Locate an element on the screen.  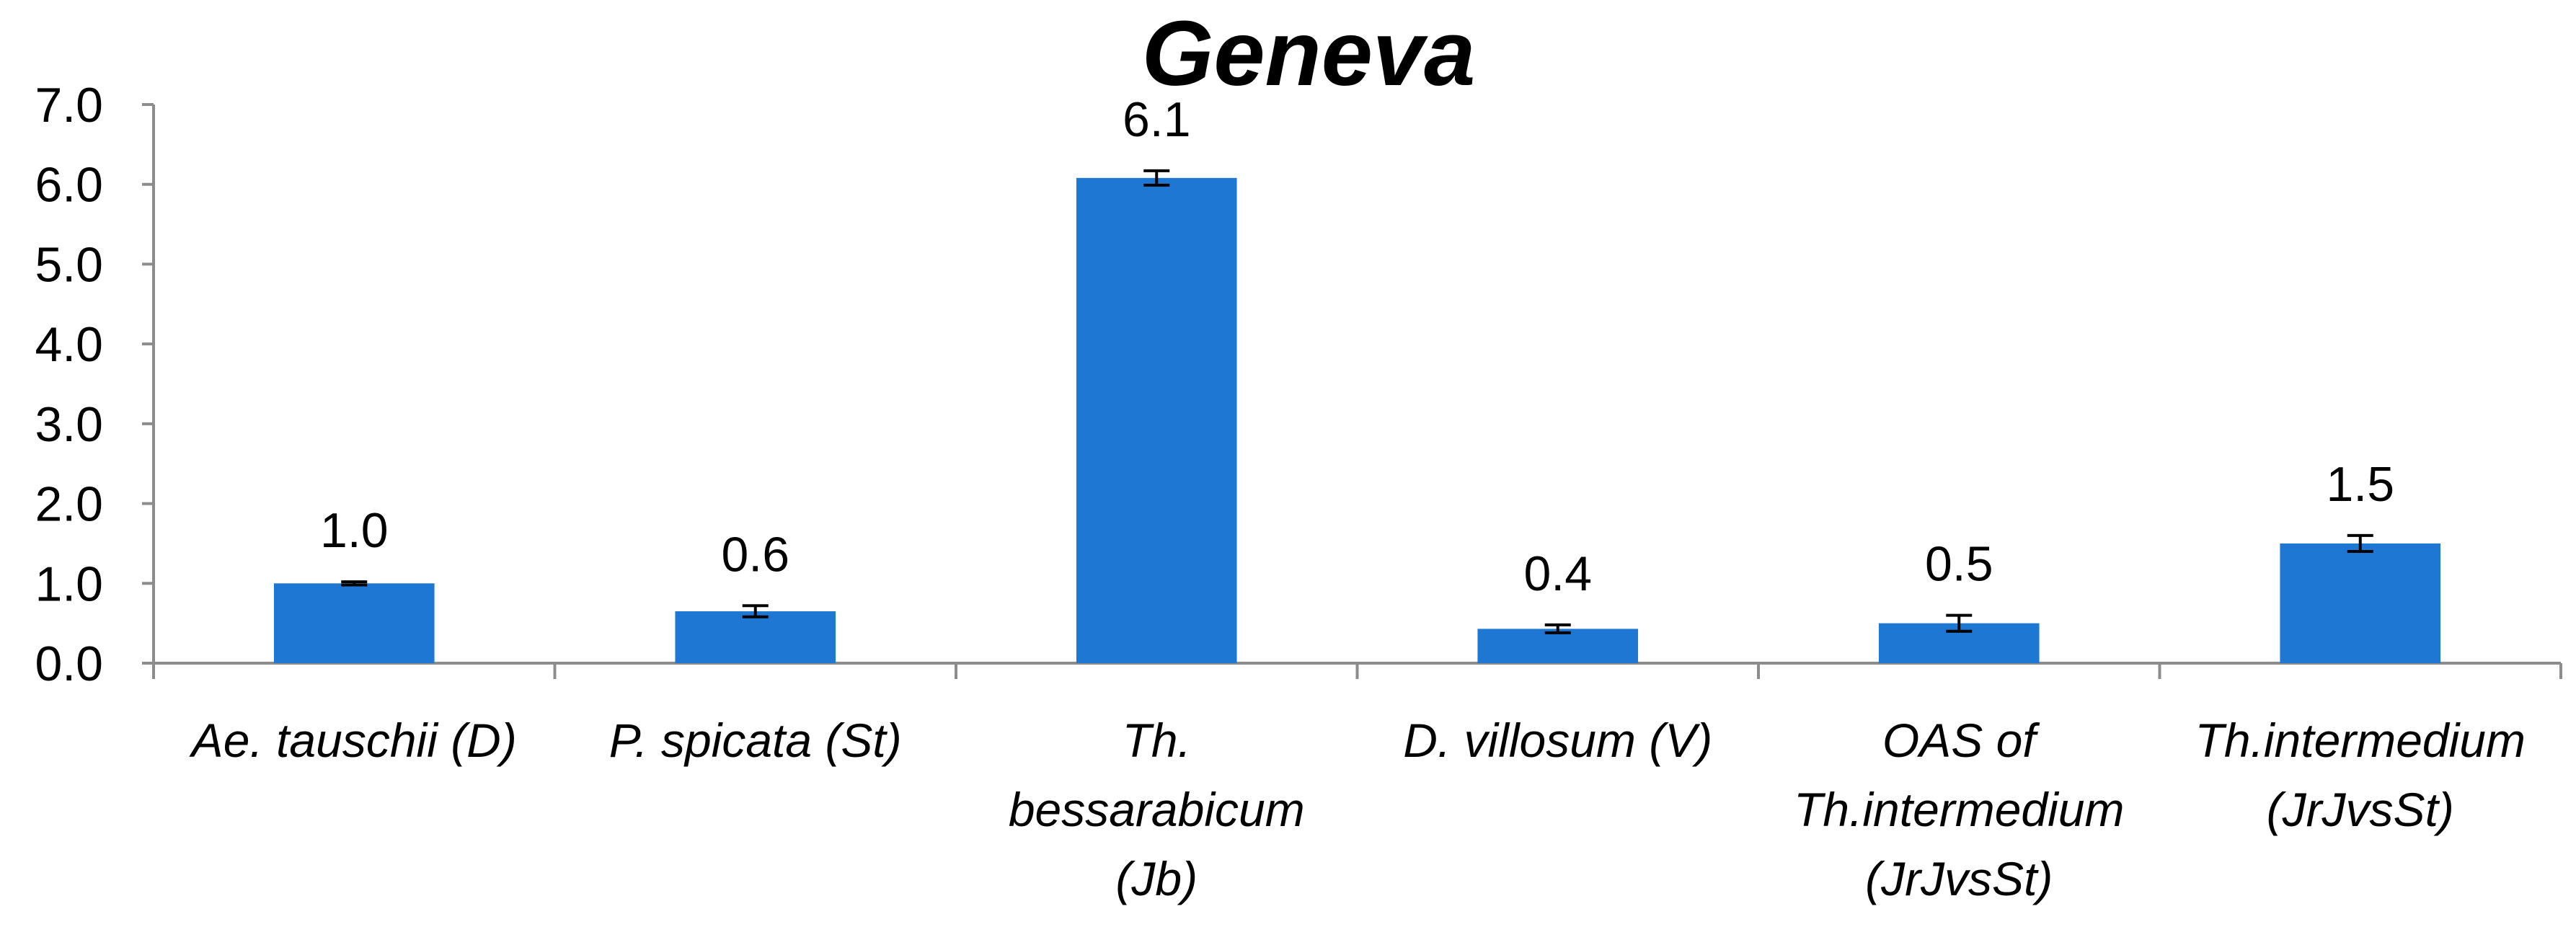
x-tick-label: P. spicata (St) is located at coordinates (755, 740).